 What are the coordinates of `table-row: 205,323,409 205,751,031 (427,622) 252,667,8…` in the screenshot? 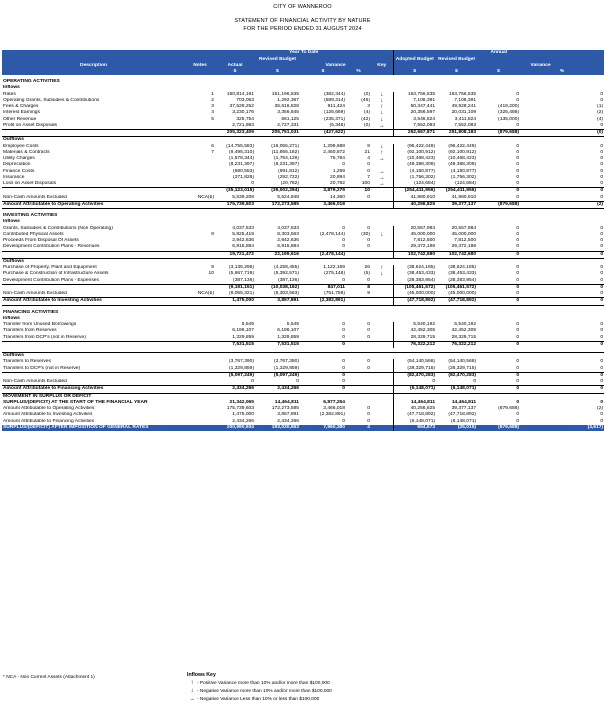 It's located at (303, 132).